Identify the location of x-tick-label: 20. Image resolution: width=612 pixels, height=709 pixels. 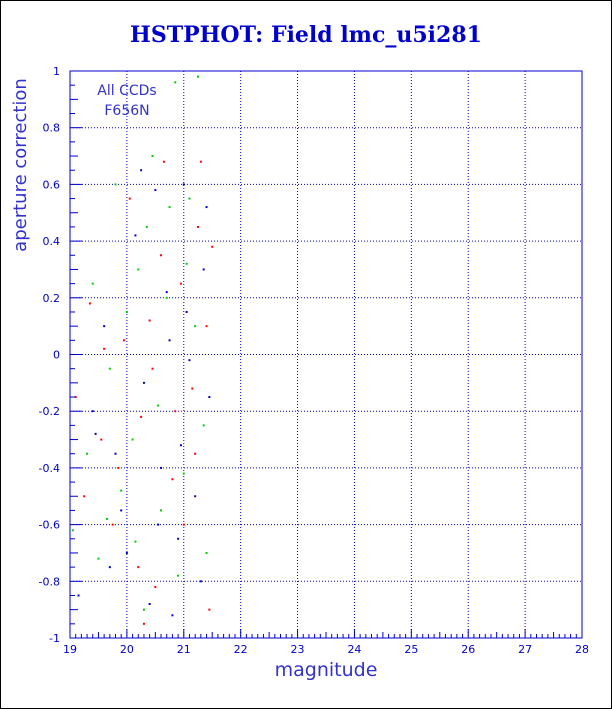
(127, 649).